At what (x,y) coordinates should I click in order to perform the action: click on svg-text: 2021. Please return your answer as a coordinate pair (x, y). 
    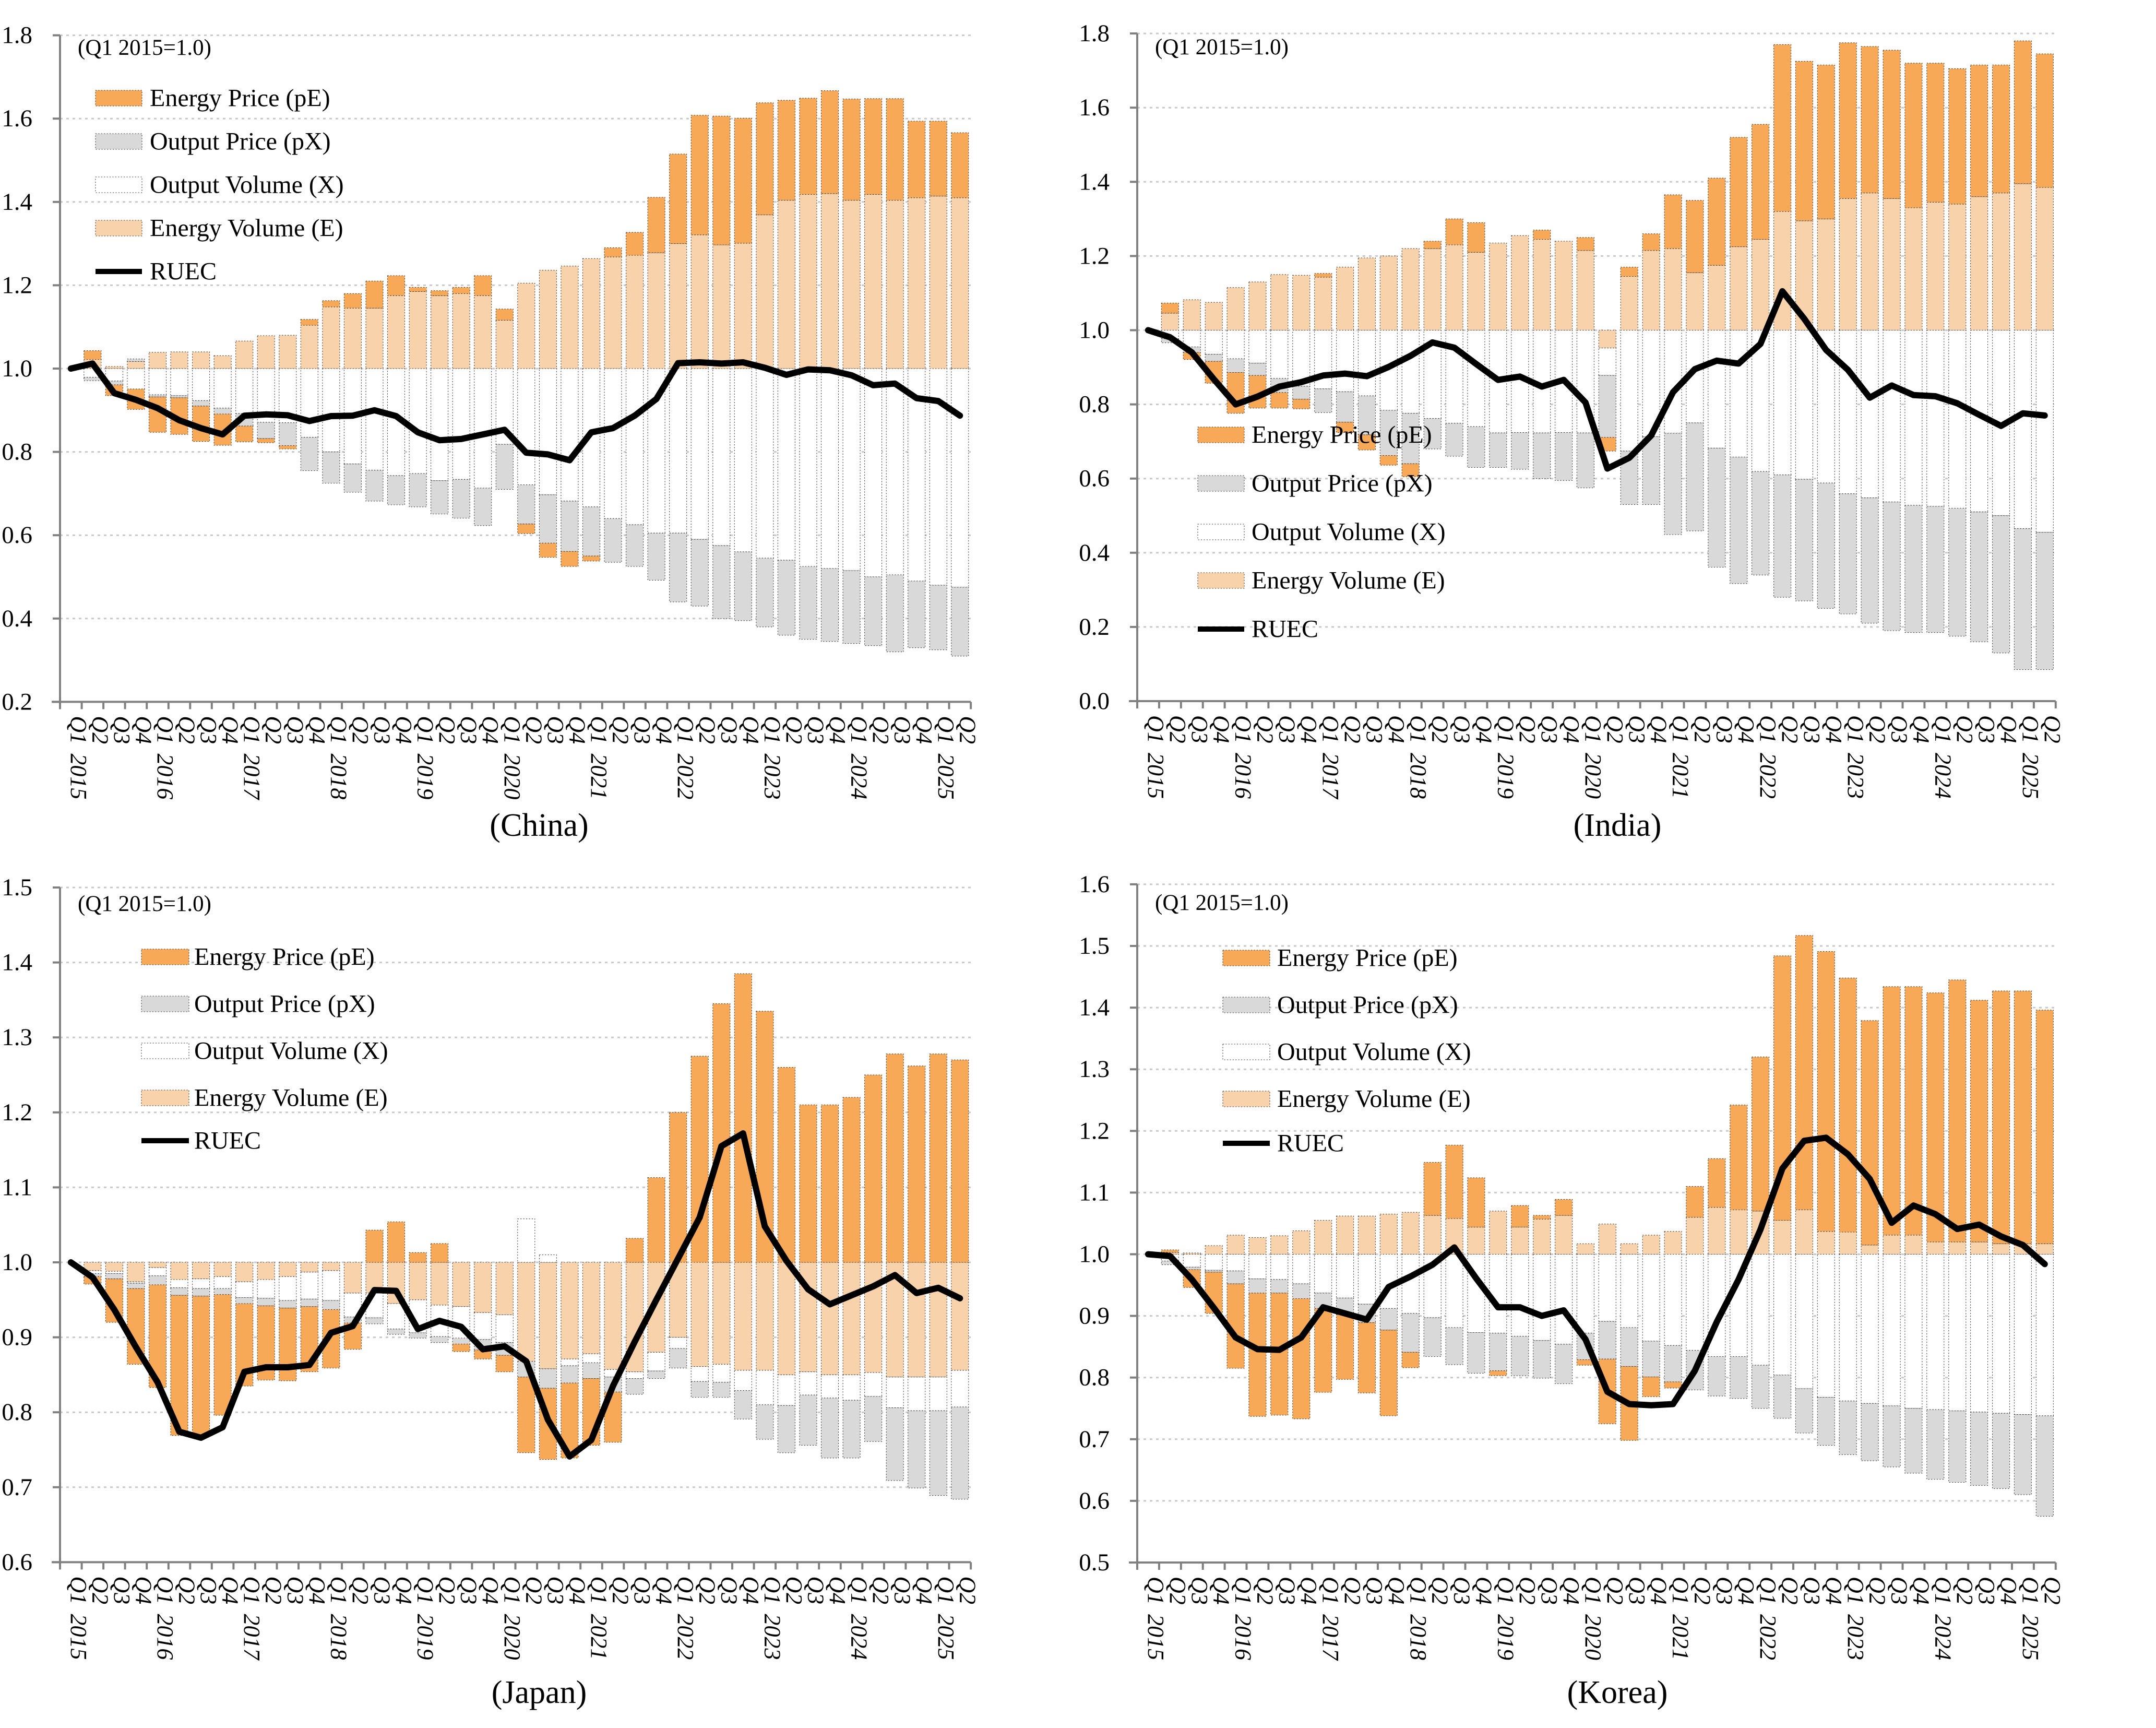
    Looking at the image, I should click on (1681, 1637).